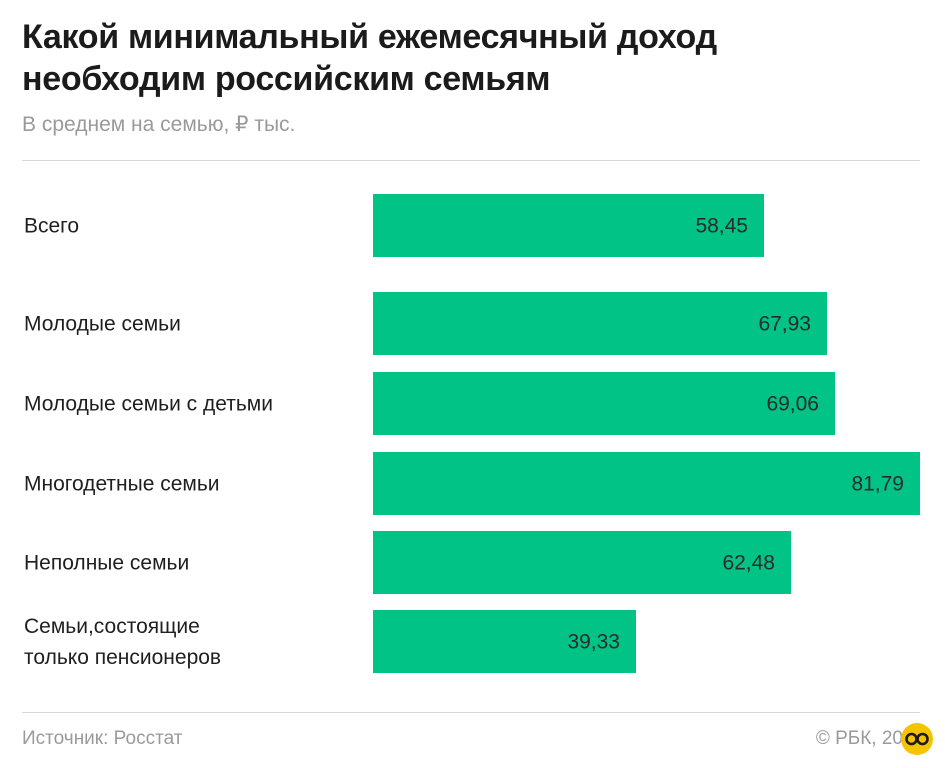 The height and width of the screenshot is (768, 945). What do you see at coordinates (102, 738) in the screenshot?
I see `source-note: Источник: Росстат` at bounding box center [102, 738].